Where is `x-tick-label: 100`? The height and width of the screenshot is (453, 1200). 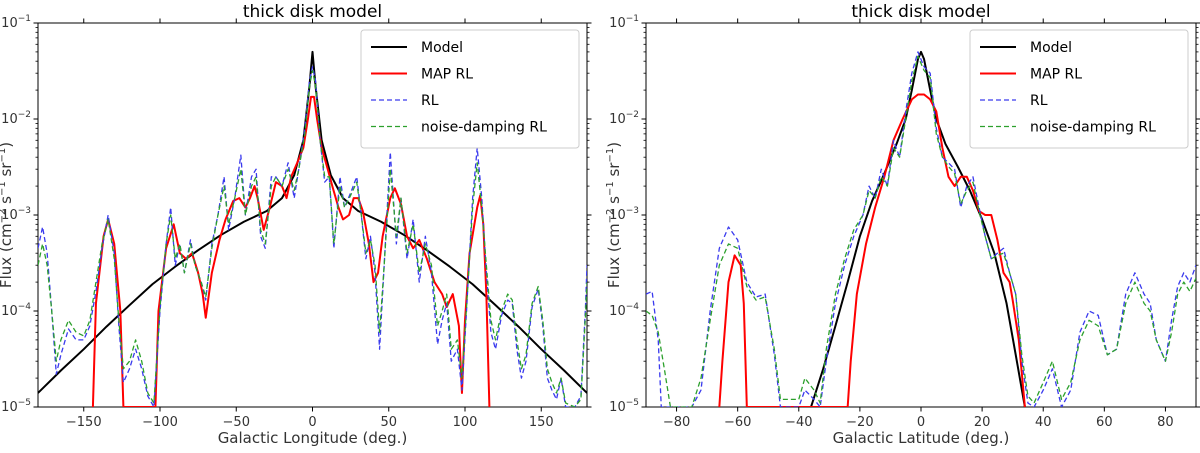 x-tick-label: 100 is located at coordinates (465, 422).